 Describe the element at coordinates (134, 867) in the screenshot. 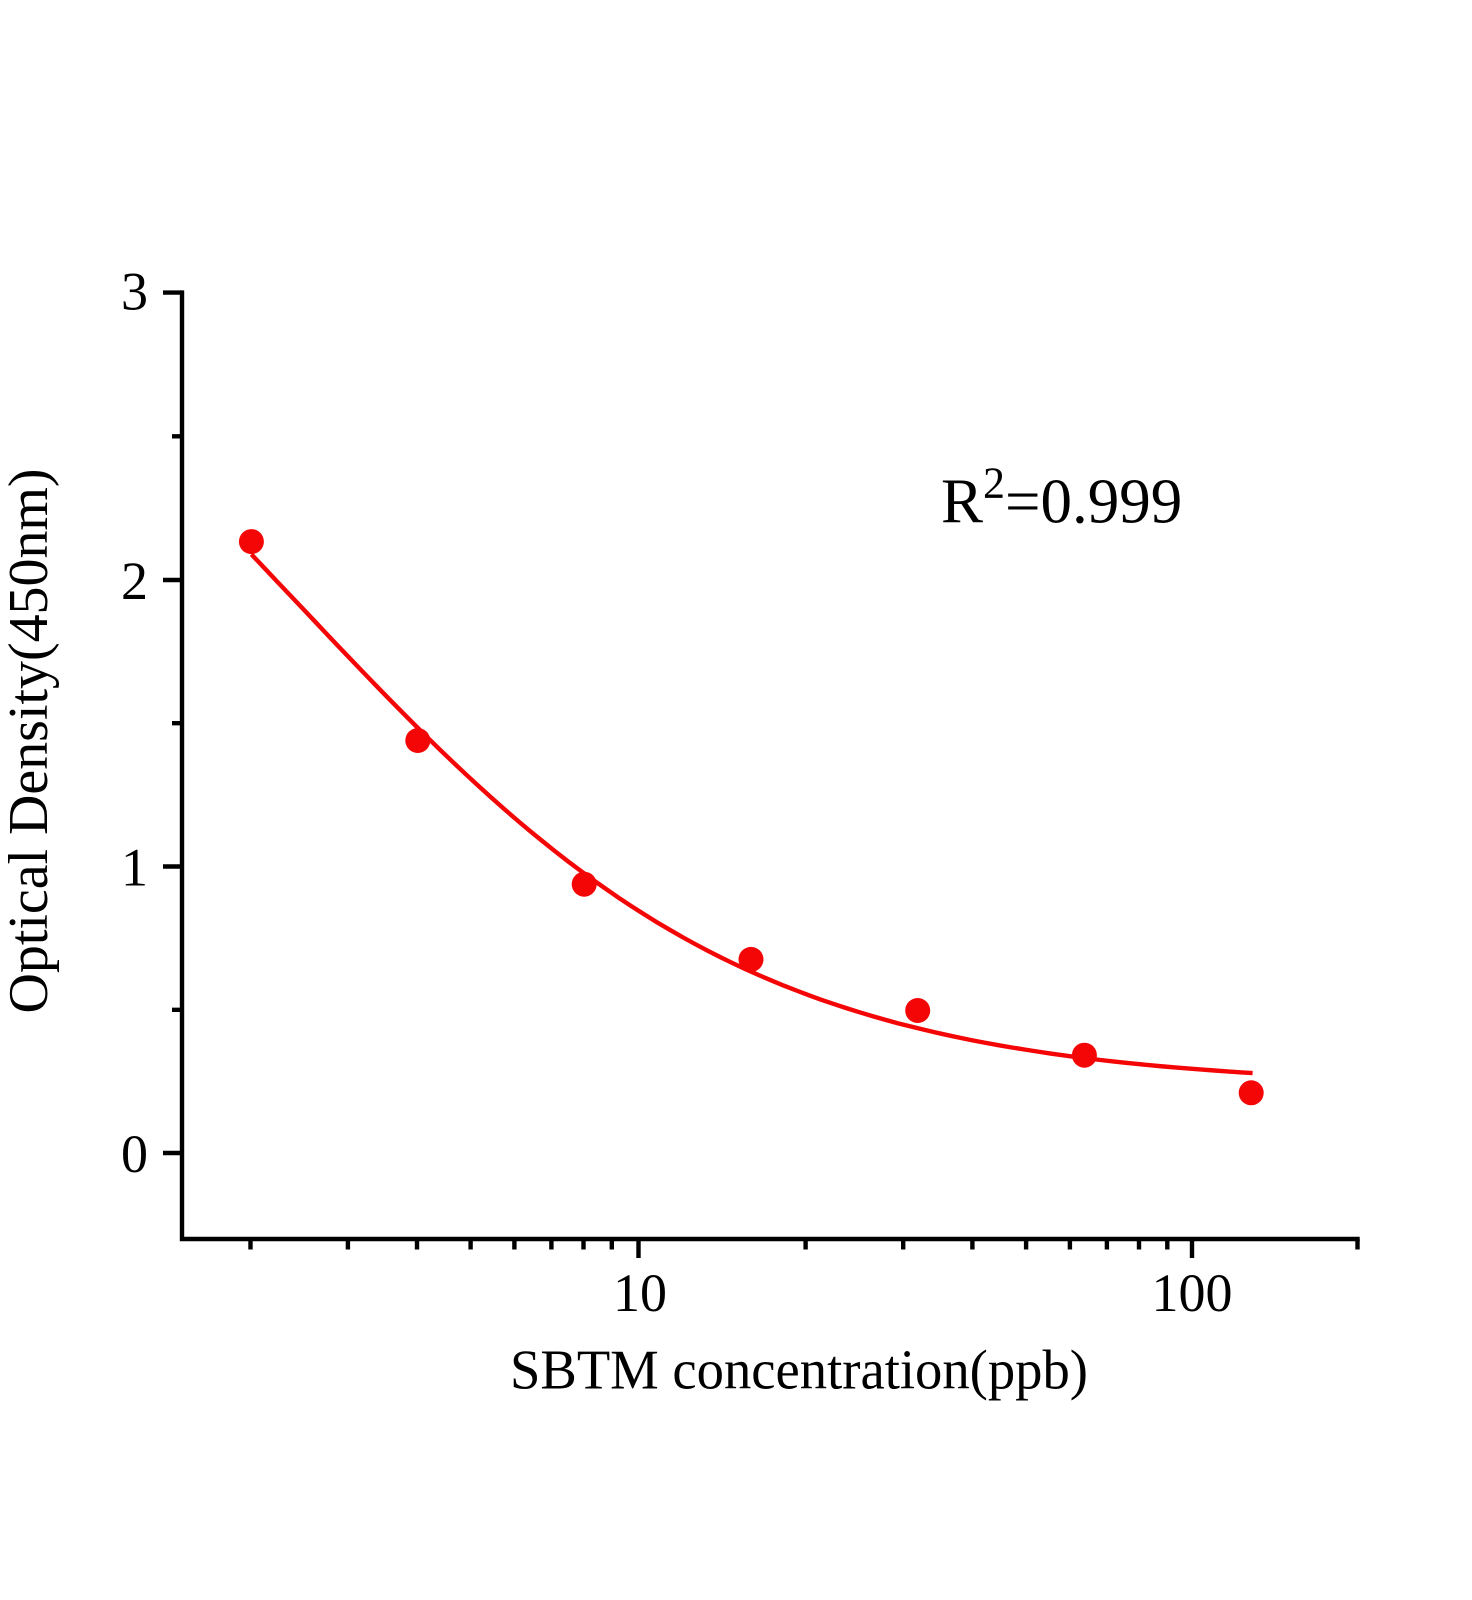

I see `svg-text: 1` at that location.